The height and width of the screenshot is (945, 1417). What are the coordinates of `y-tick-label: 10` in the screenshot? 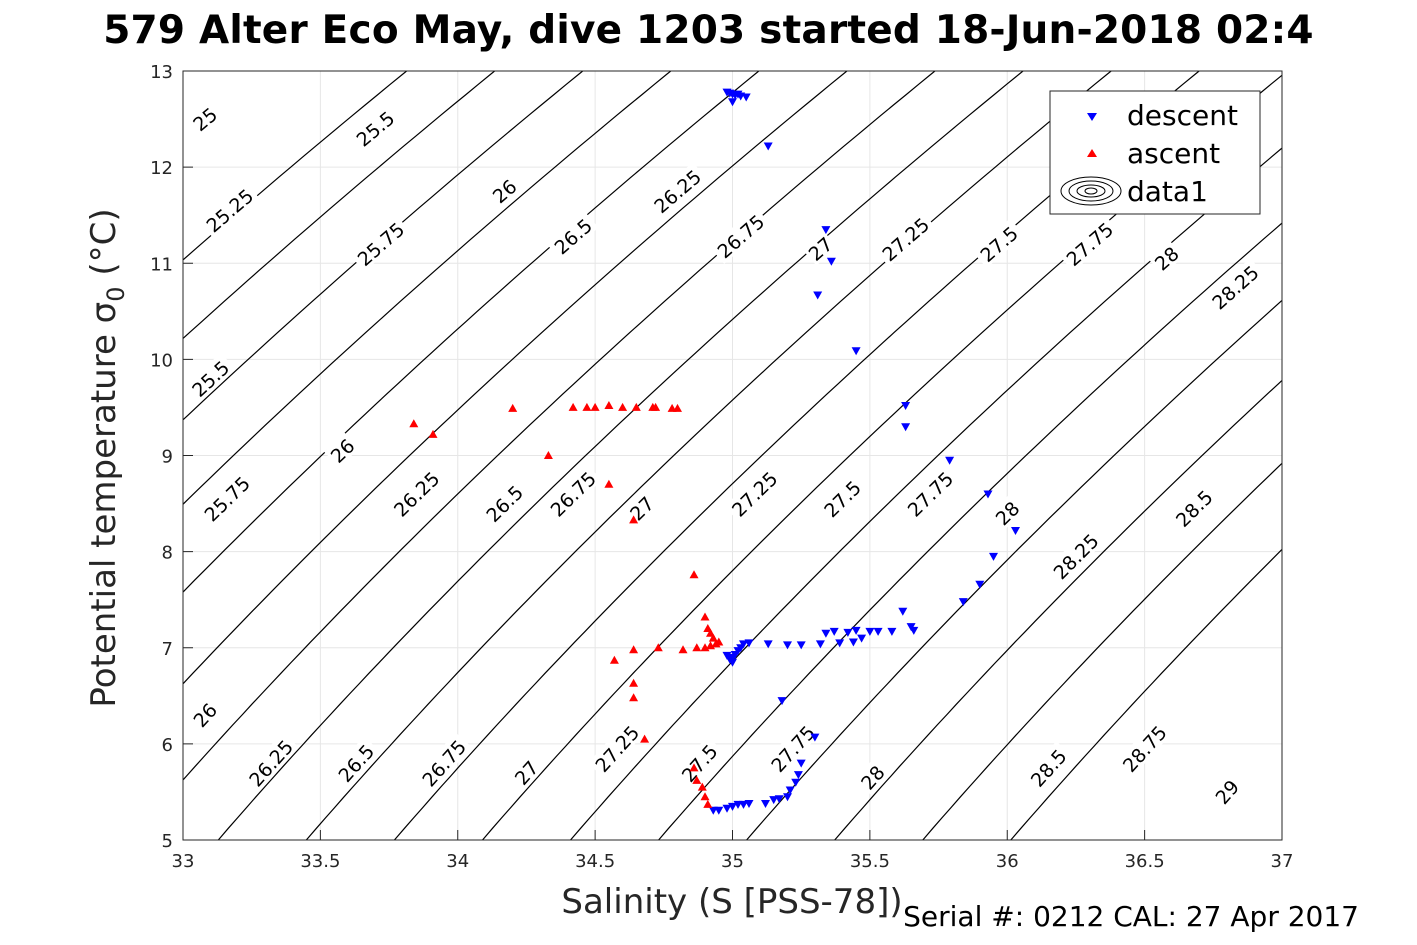 It's located at (161, 360).